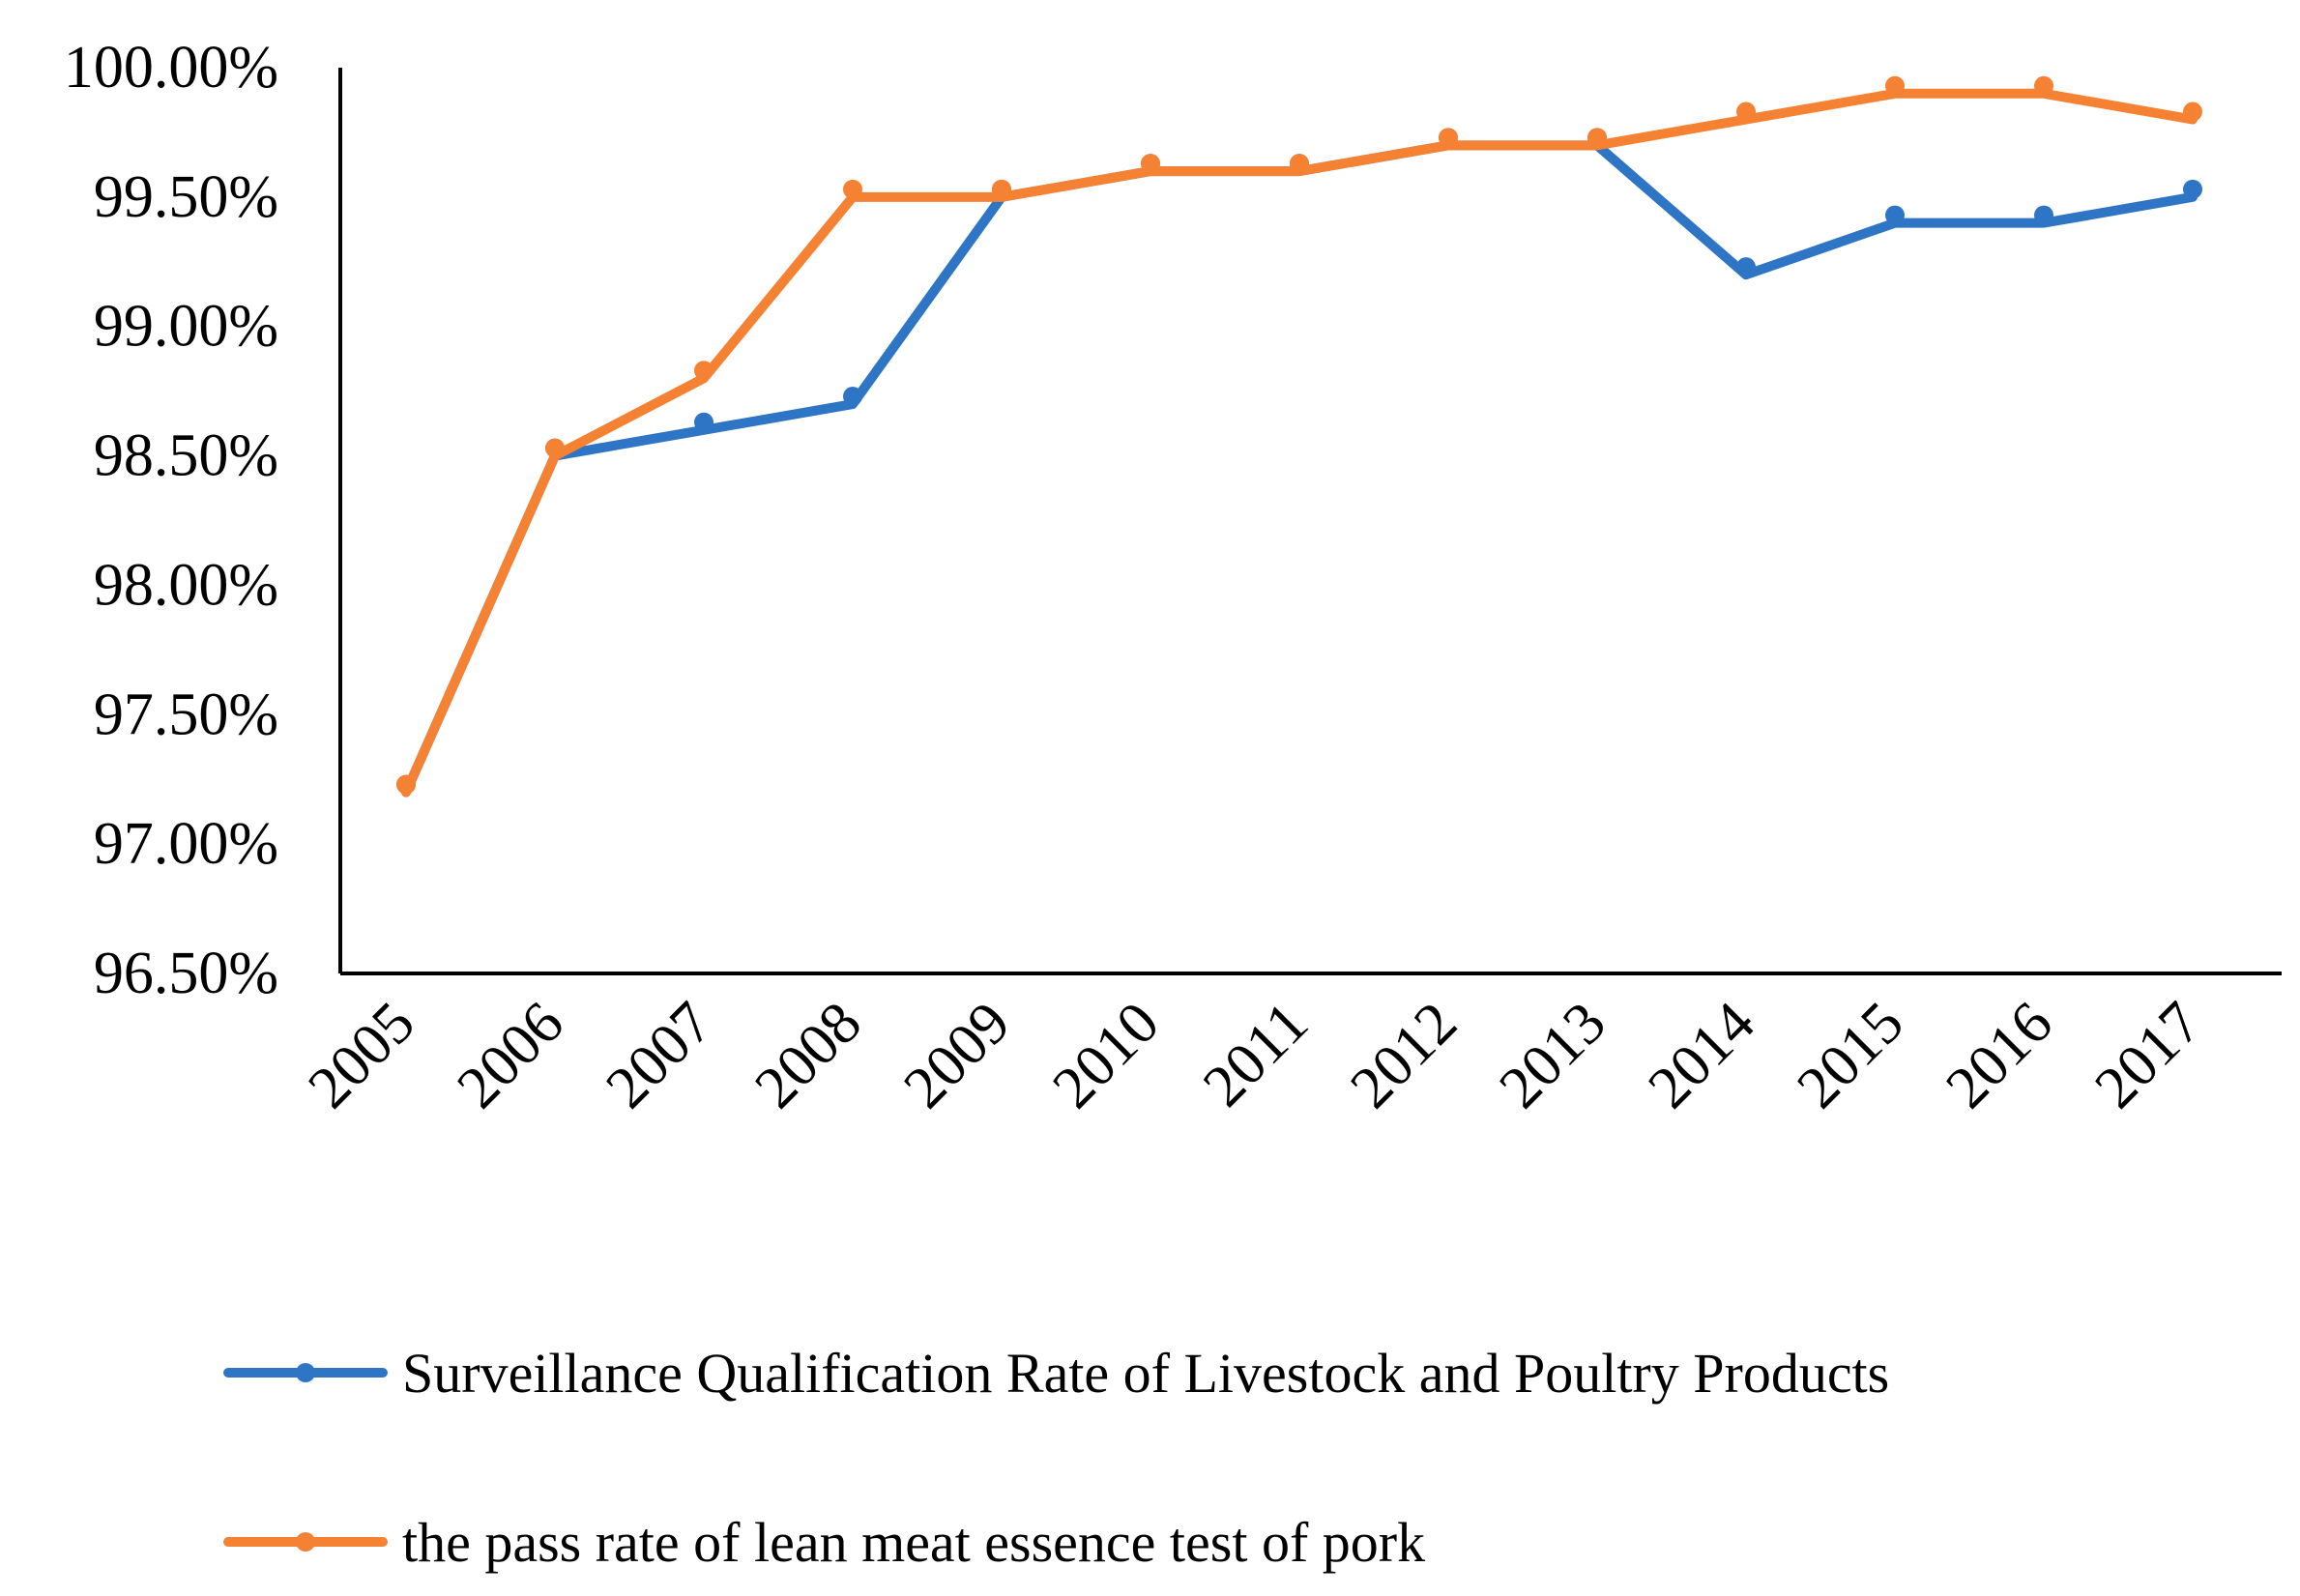  What do you see at coordinates (1850, 1055) in the screenshot?
I see `x-tick-label: 2015` at bounding box center [1850, 1055].